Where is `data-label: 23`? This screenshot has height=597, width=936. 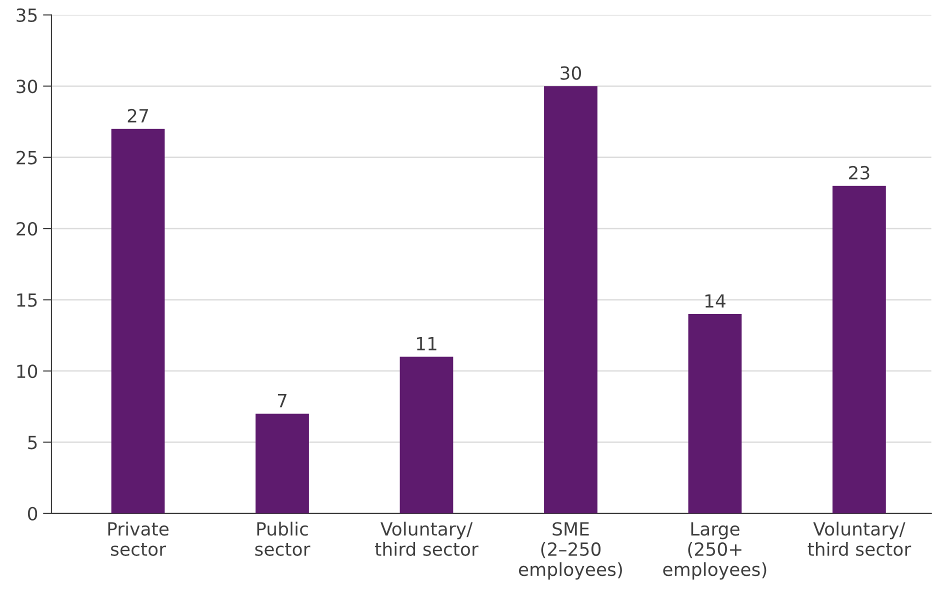
data-label: 23 is located at coordinates (859, 173).